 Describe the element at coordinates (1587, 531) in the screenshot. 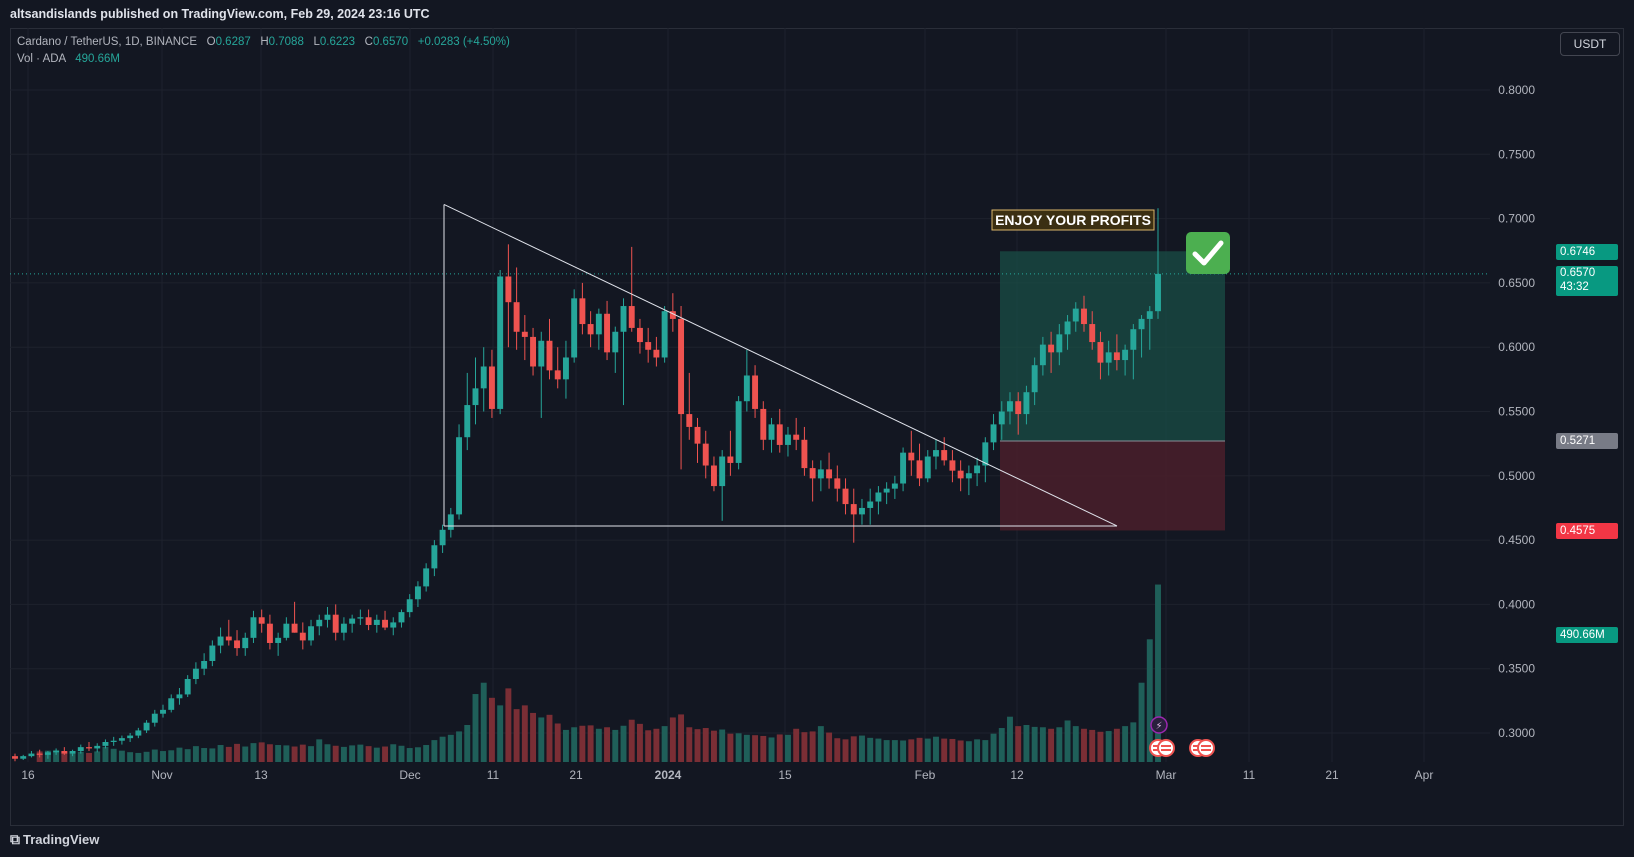

I see `stop-price-tag: 0.4575` at that location.